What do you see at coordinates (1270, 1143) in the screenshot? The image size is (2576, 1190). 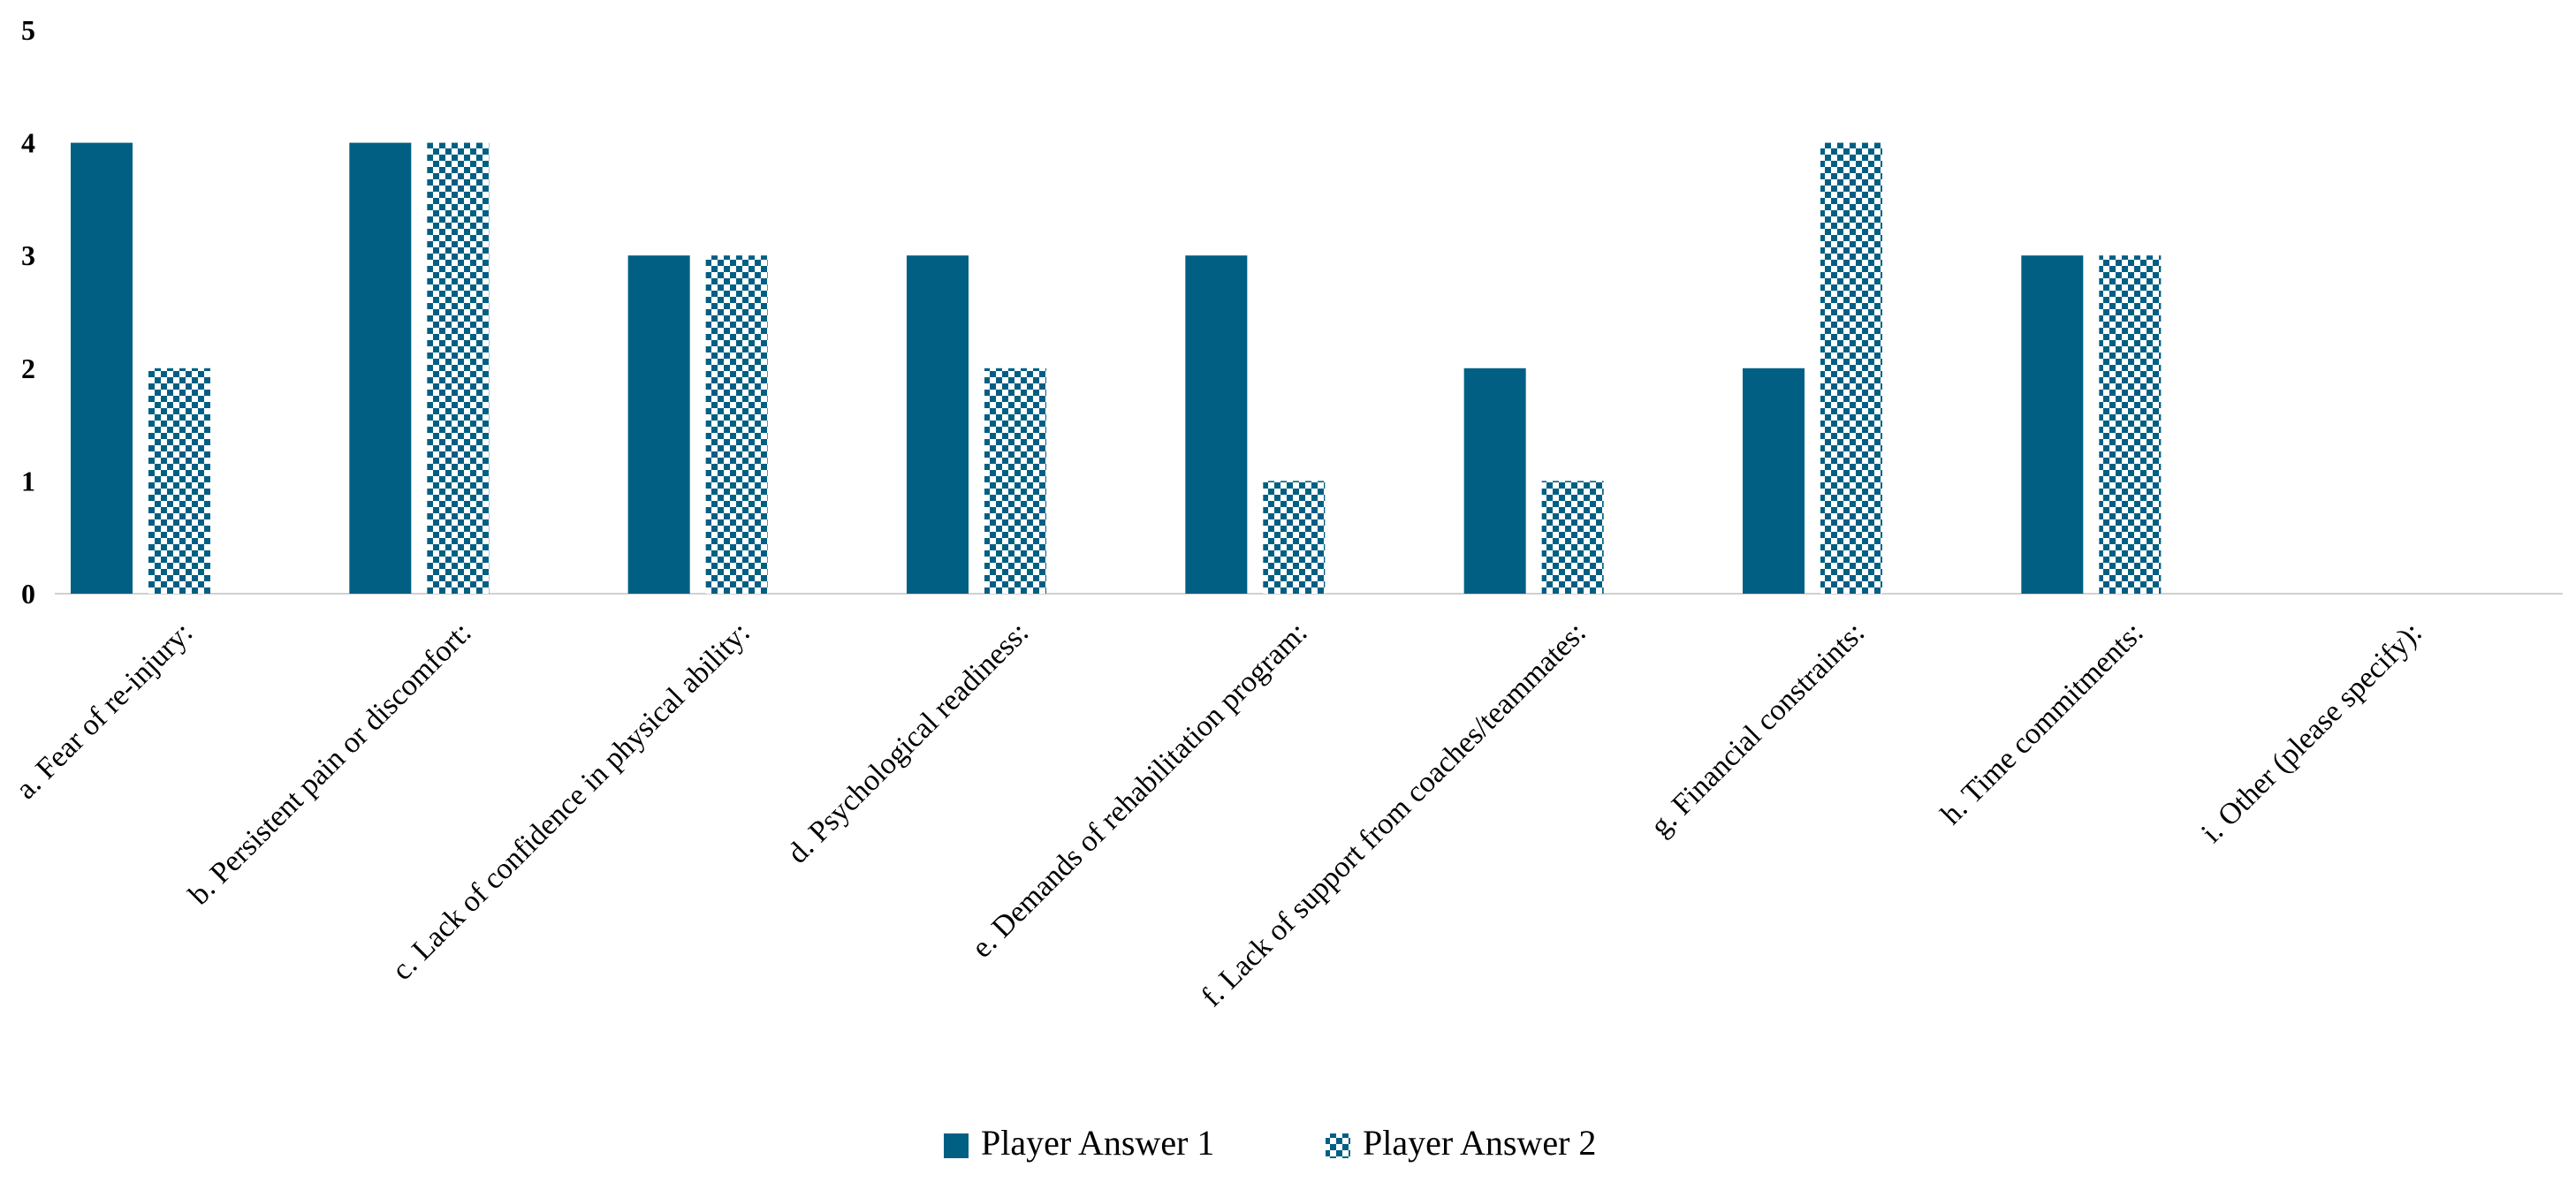 I see `legend: Player Answer 1 Player Answer 2` at bounding box center [1270, 1143].